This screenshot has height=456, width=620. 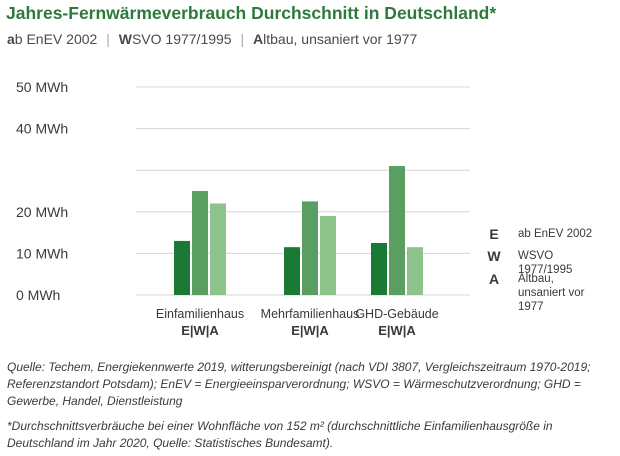 I want to click on y-tick-label: 40 MWh, so click(x=42, y=129).